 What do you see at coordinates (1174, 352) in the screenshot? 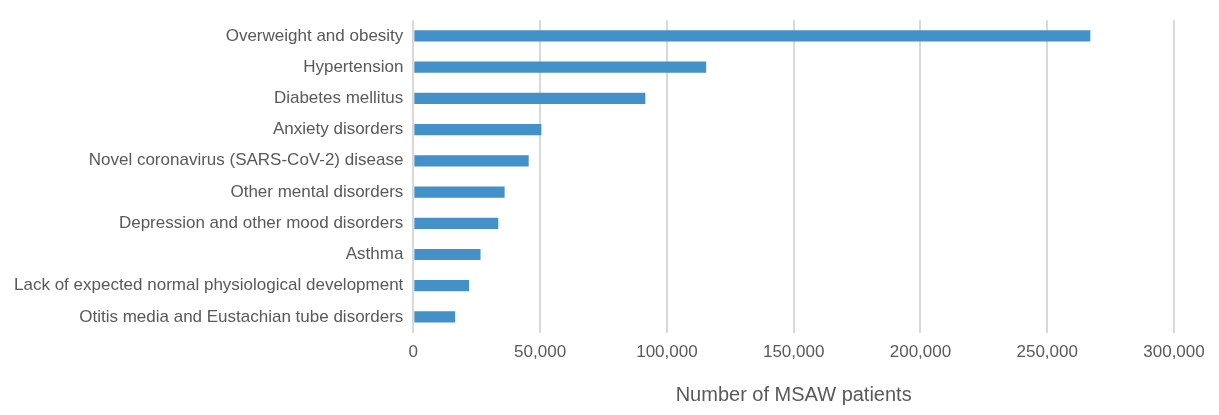
I see `x-tick-label: 300,000` at bounding box center [1174, 352].